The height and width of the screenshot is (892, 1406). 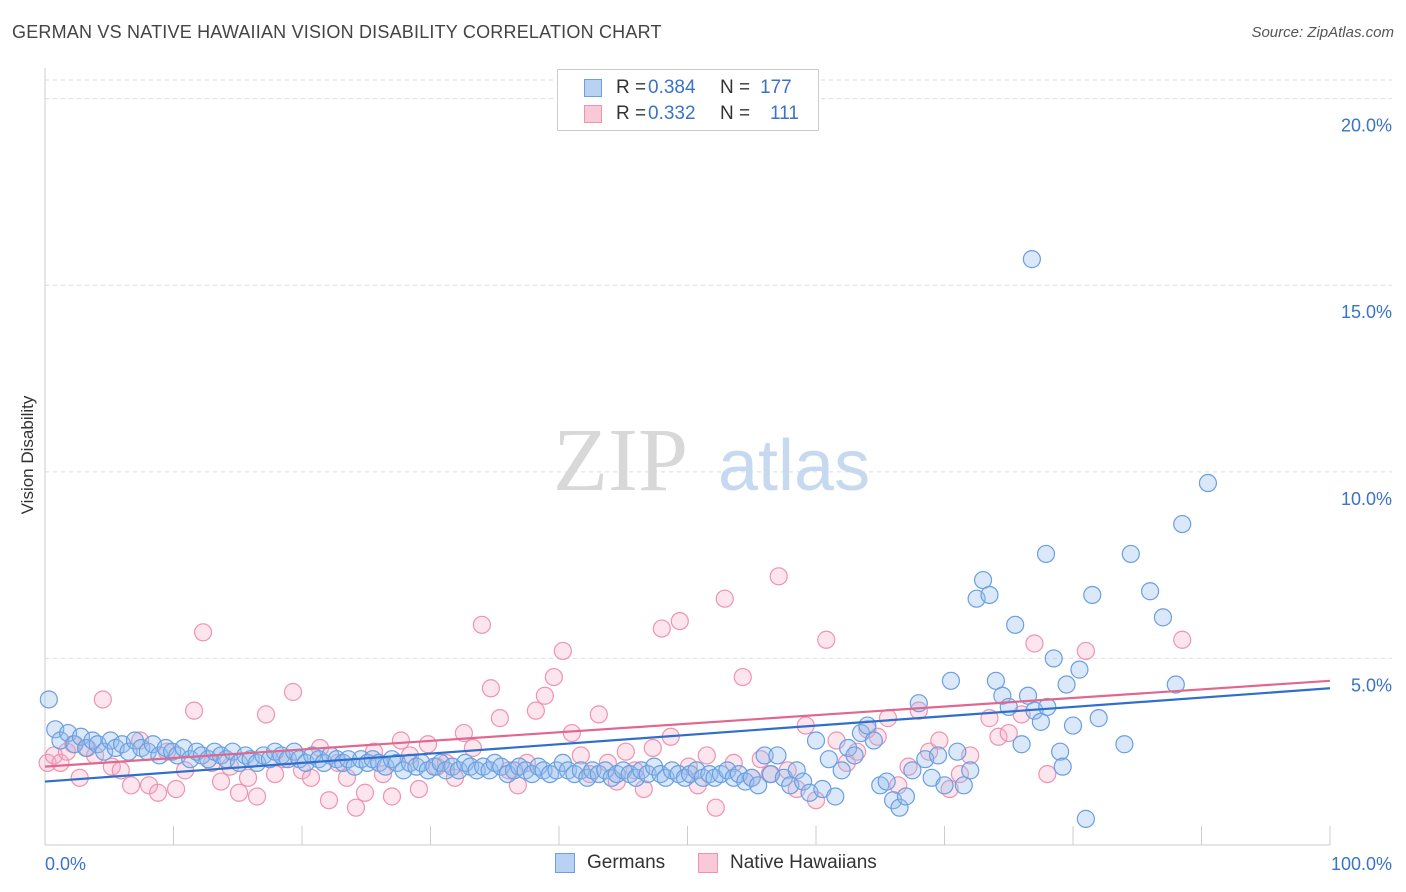 I want to click on watermark-zip: ZIP, so click(x=620, y=460).